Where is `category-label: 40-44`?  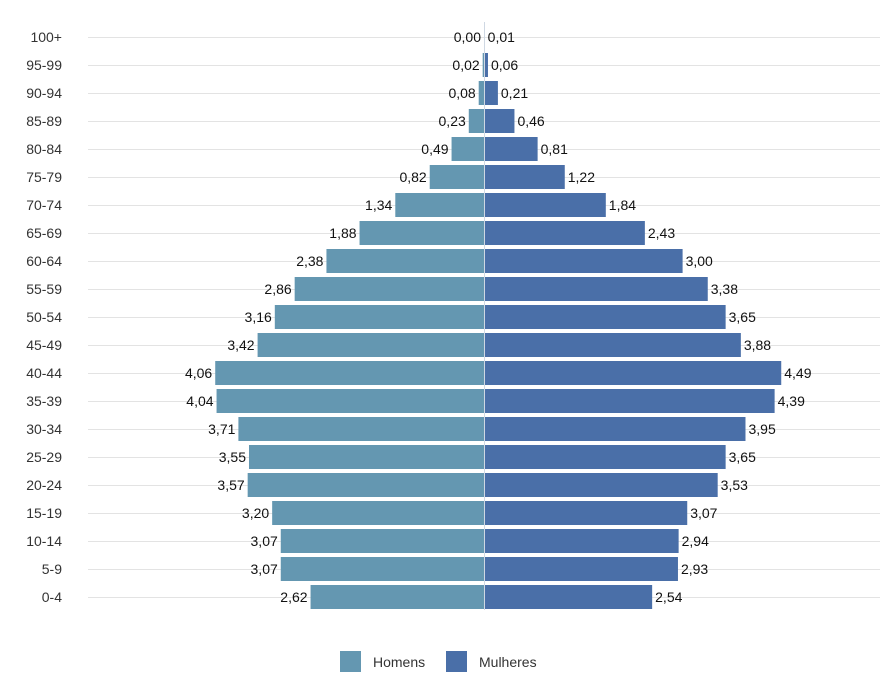 category-label: 40-44 is located at coordinates (44, 373).